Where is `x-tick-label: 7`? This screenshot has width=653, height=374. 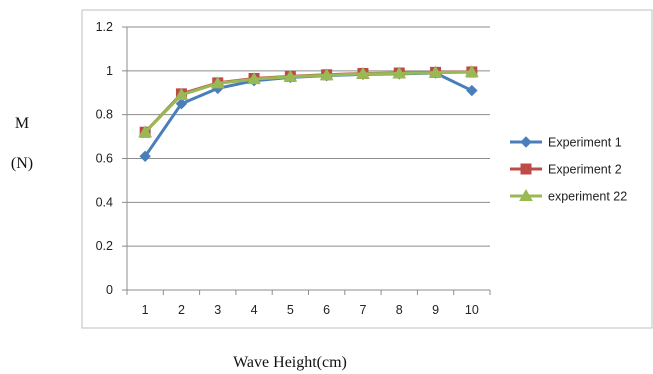 x-tick-label: 7 is located at coordinates (362, 310).